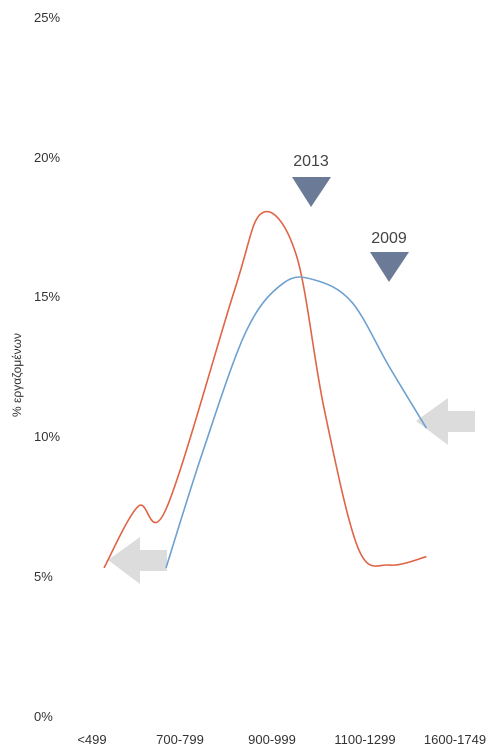 Image resolution: width=499 pixels, height=749 pixels. Describe the element at coordinates (47, 17) in the screenshot. I see `y-tick-label: 25%` at that location.